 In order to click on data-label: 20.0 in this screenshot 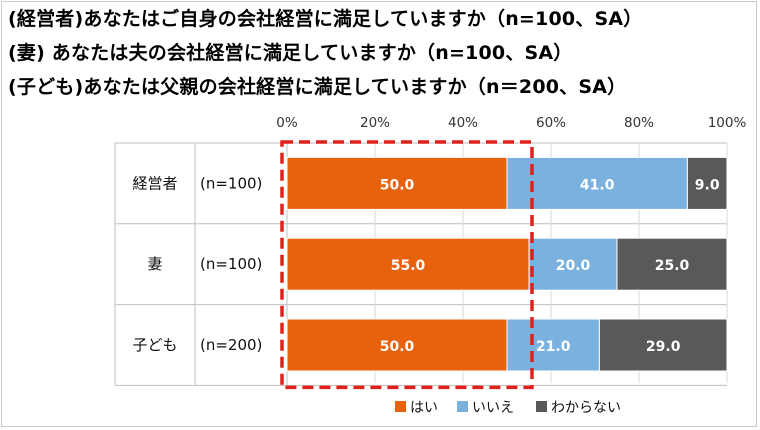, I will do `click(573, 266)`.